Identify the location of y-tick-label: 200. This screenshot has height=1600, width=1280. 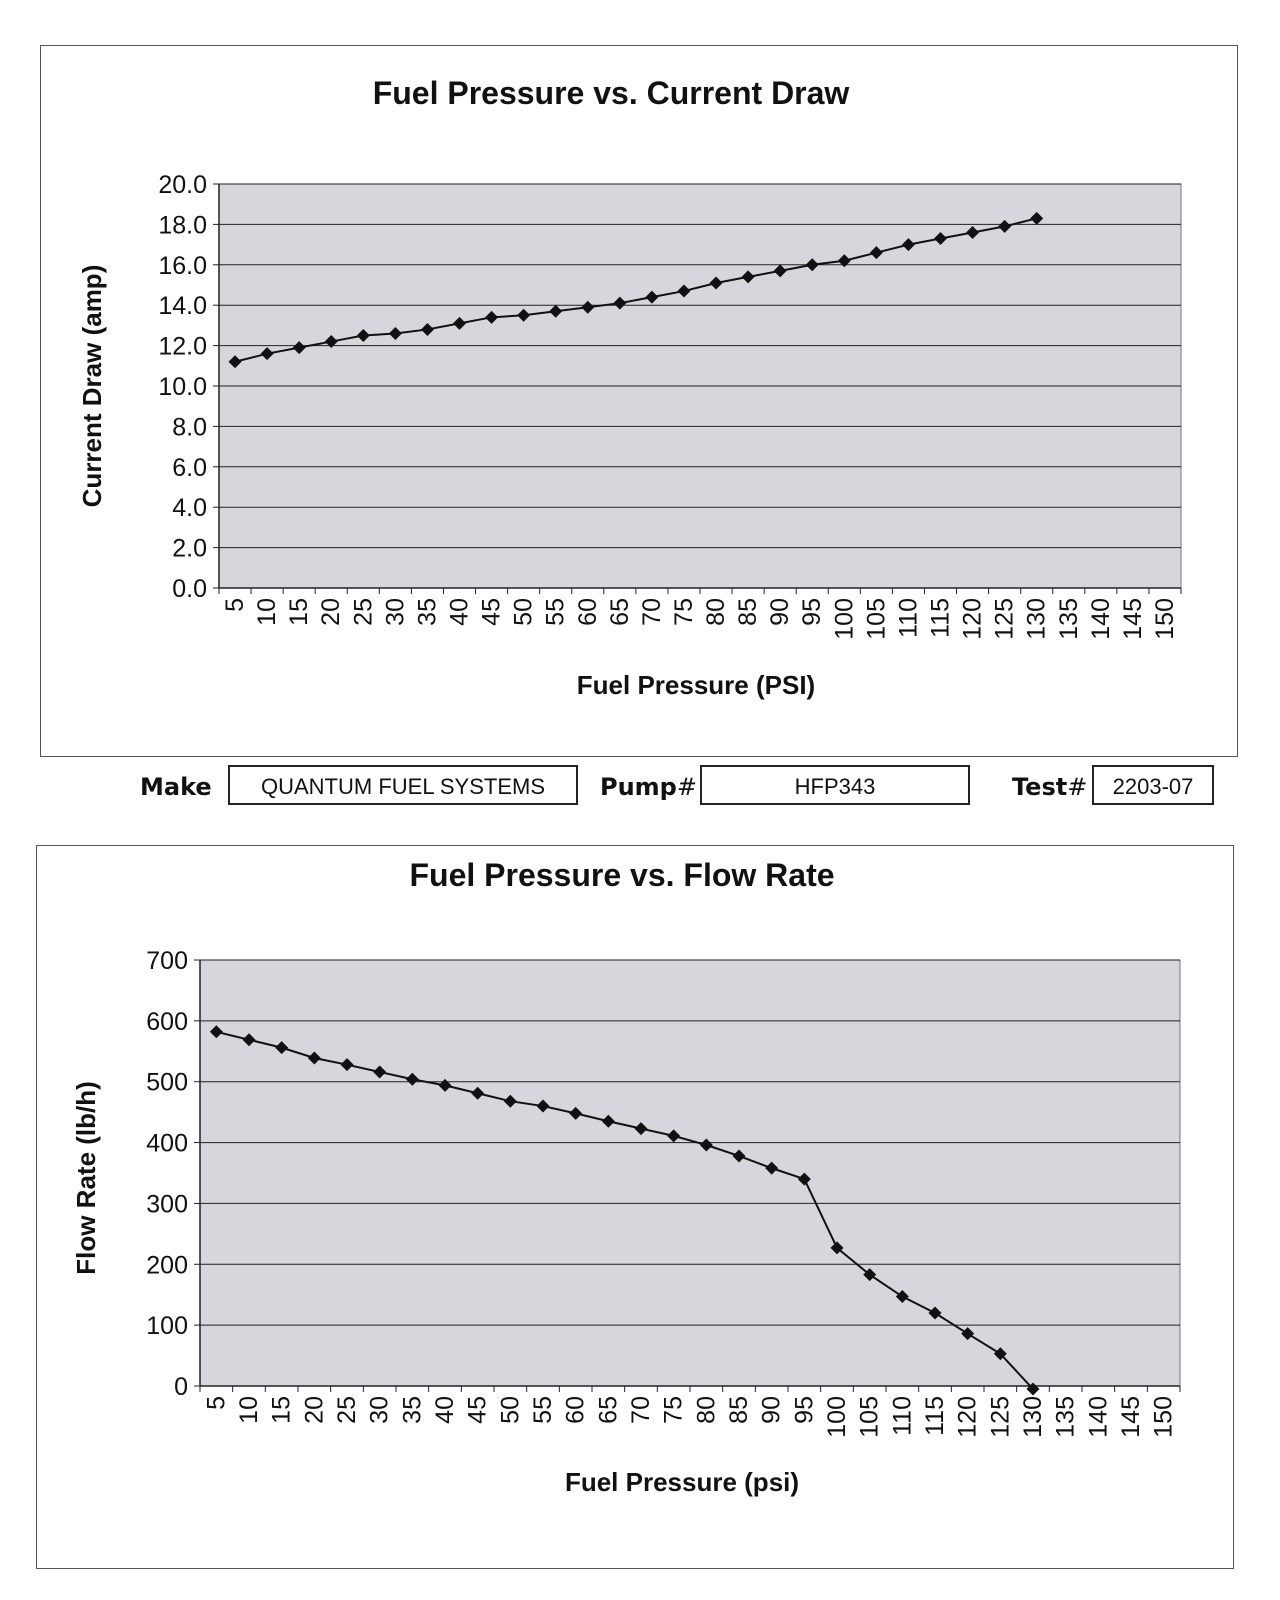
(167, 1265).